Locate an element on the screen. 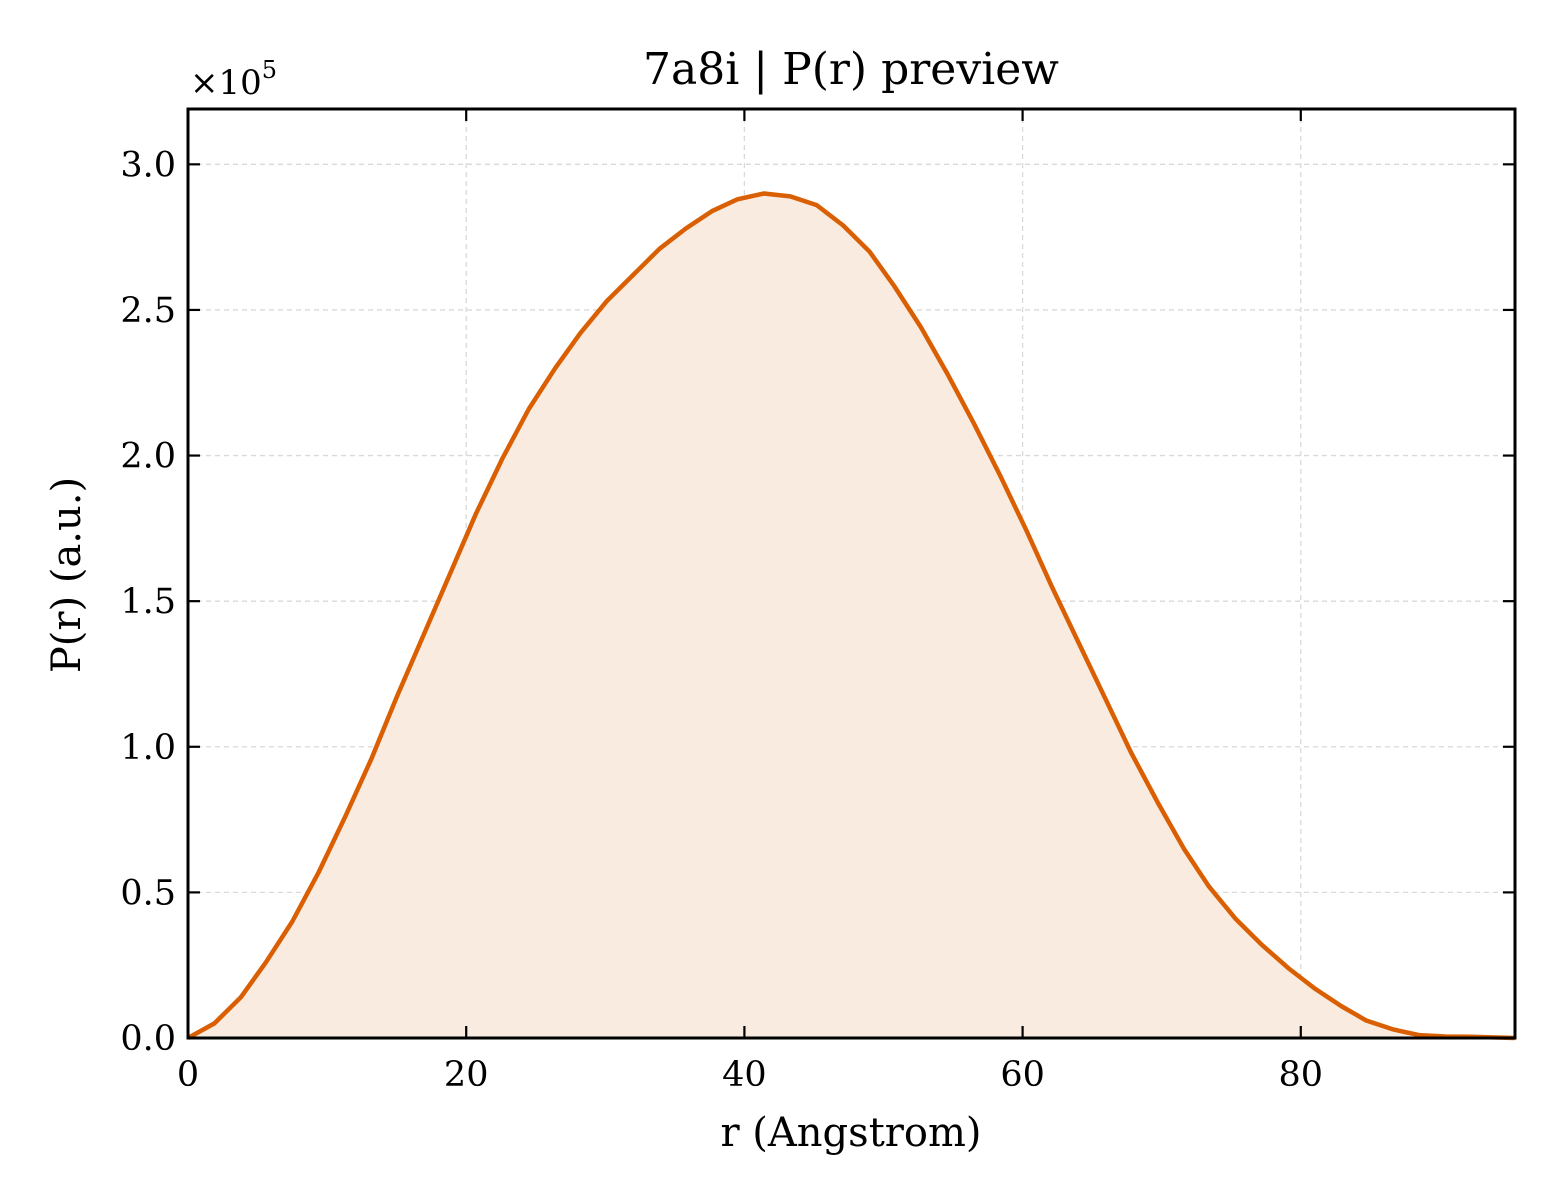 Image resolution: width=1560 pixels, height=1200 pixels. y-axis-multiplier: ×10⁵ is located at coordinates (233, 79).